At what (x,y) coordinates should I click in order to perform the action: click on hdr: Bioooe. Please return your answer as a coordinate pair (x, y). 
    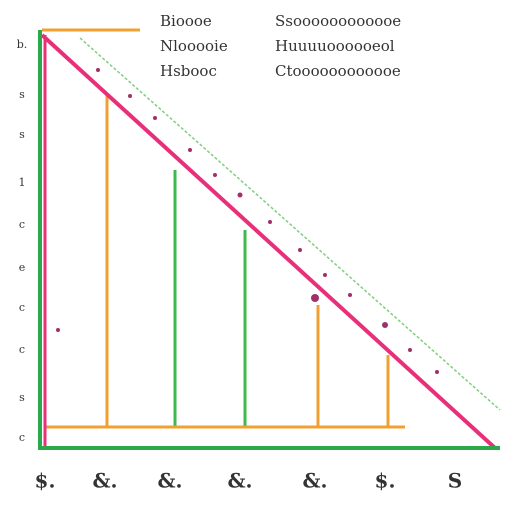
    Looking at the image, I should click on (186, 21).